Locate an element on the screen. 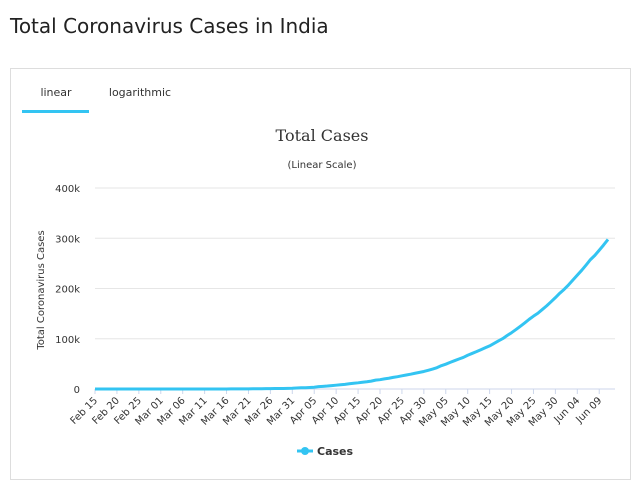 This screenshot has width=640, height=480. y-tick-label: 300k is located at coordinates (67, 239).